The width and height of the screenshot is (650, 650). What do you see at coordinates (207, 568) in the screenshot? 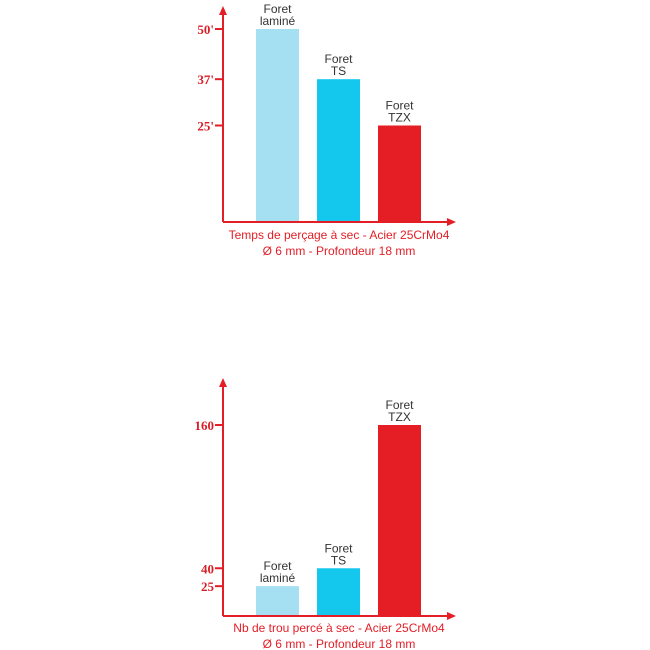
I see `y-tick-label-1: 40` at bounding box center [207, 568].